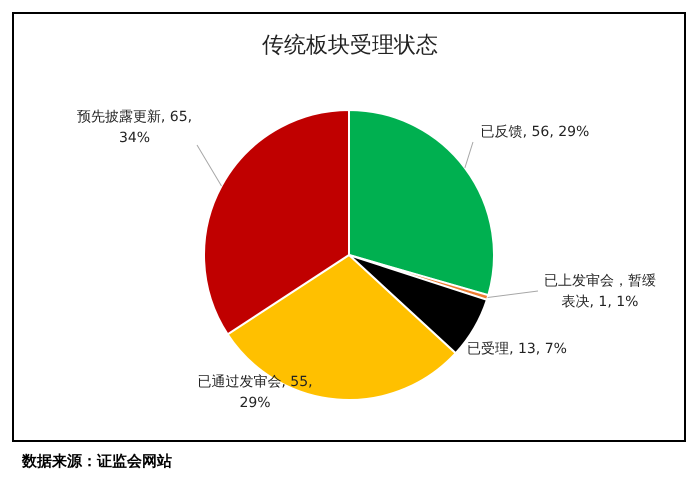 Image resolution: width=700 pixels, height=500 pixels. Describe the element at coordinates (97, 461) in the screenshot. I see `source-note: 数据来源：证监会网站` at that location.